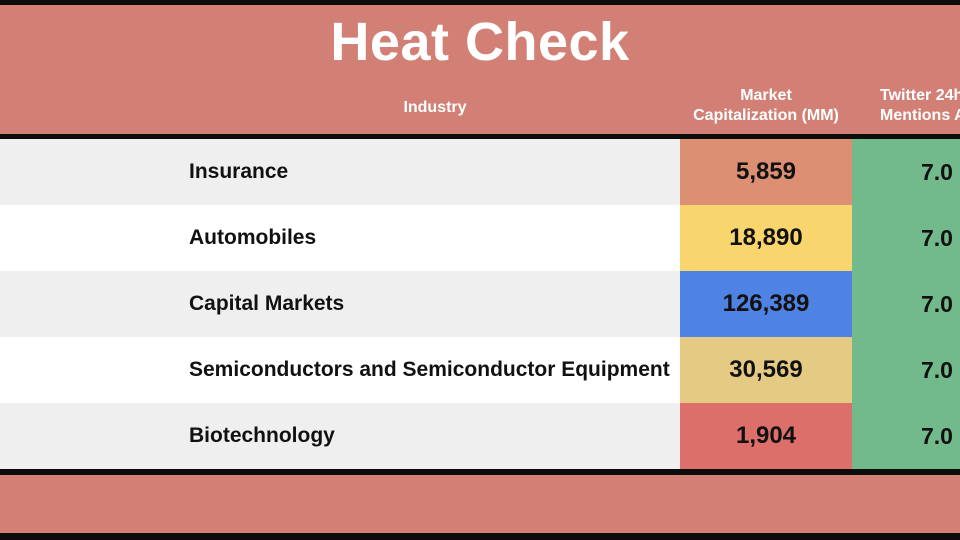 The height and width of the screenshot is (540, 960). Describe the element at coordinates (480, 172) in the screenshot. I see `table-row: Insurance 5,859 7.0` at that location.